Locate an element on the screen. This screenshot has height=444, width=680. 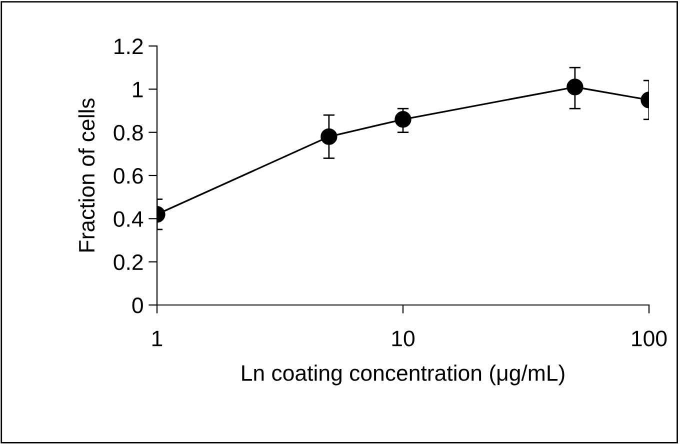
y-tick-label: 0 is located at coordinates (137, 306).